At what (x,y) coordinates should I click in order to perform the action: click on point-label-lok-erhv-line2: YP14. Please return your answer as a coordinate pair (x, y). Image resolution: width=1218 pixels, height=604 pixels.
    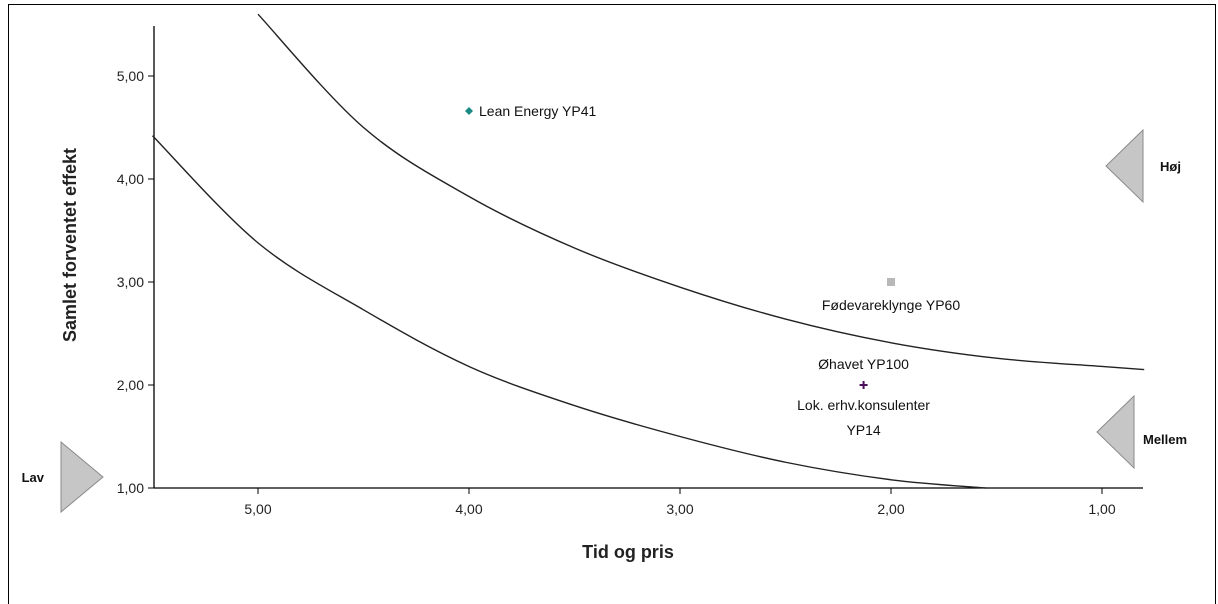
    Looking at the image, I should click on (863, 430).